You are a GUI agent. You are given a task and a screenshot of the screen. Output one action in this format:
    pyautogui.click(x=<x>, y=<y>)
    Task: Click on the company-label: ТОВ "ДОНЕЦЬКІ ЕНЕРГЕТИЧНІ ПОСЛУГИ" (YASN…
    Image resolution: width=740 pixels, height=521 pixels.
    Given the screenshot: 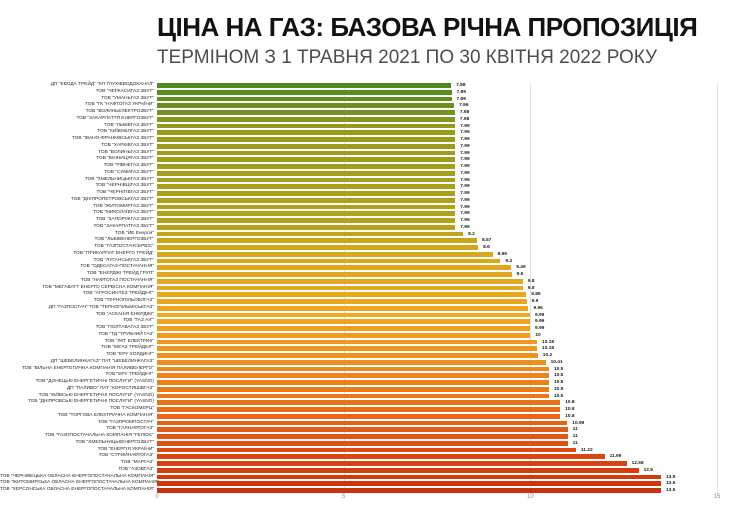 What is the action you would take?
    pyautogui.click(x=94, y=382)
    